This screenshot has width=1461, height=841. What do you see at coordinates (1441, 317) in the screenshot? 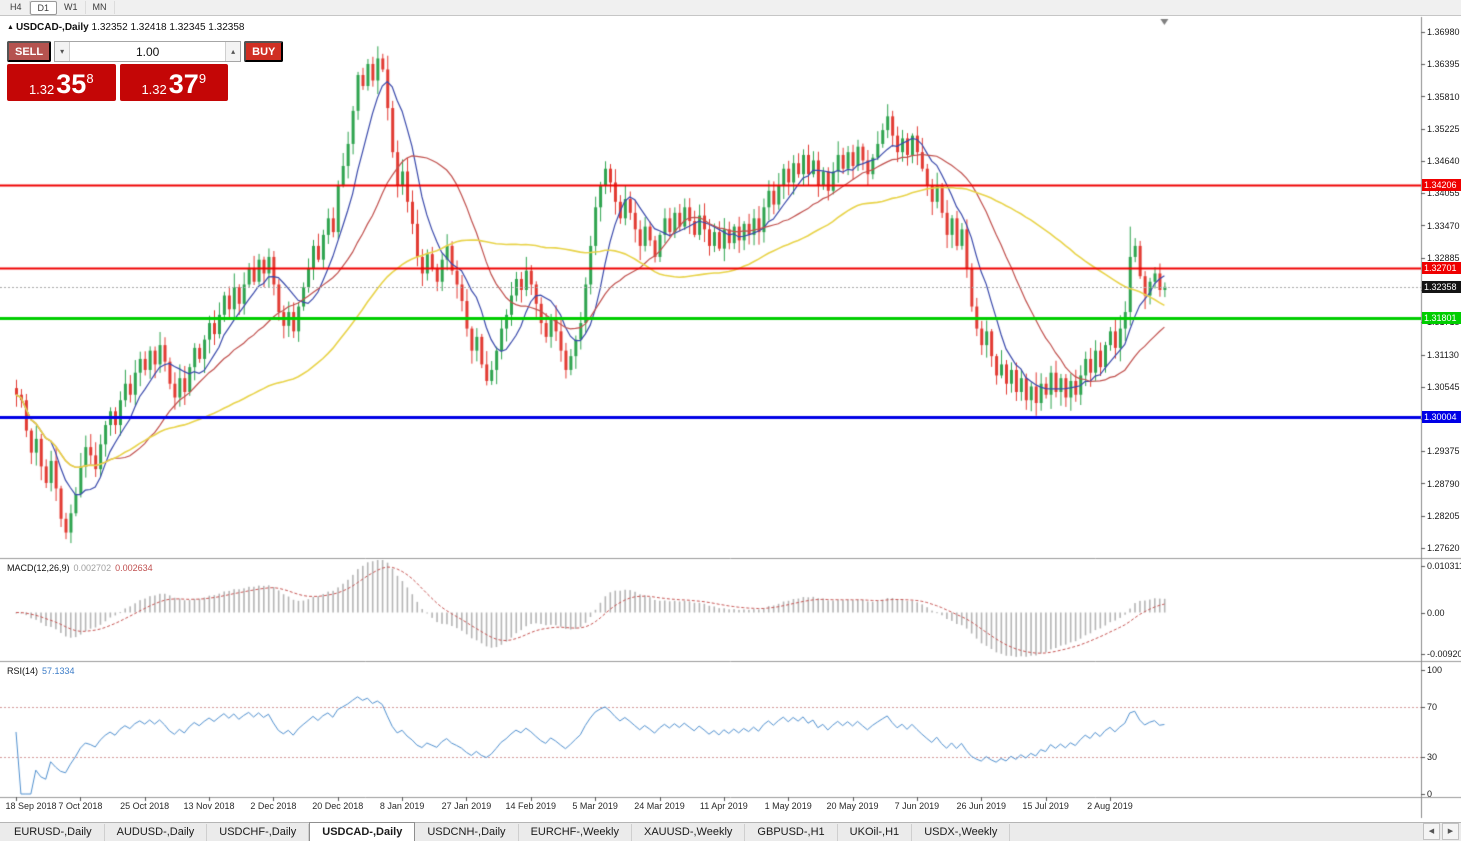
I see `price-line-label: 1.31801` at bounding box center [1441, 317].